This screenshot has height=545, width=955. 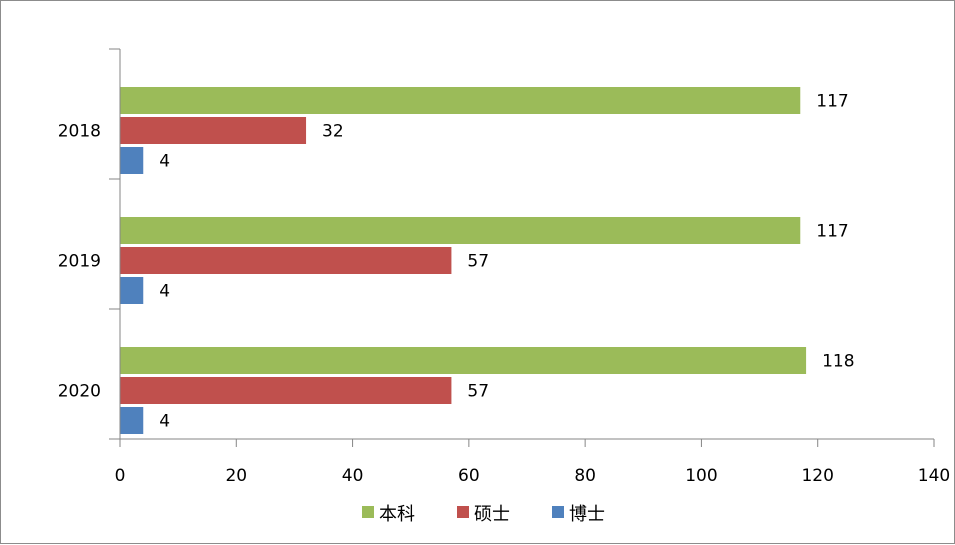 What do you see at coordinates (79, 132) in the screenshot?
I see `y-tick-label-2018: 2018` at bounding box center [79, 132].